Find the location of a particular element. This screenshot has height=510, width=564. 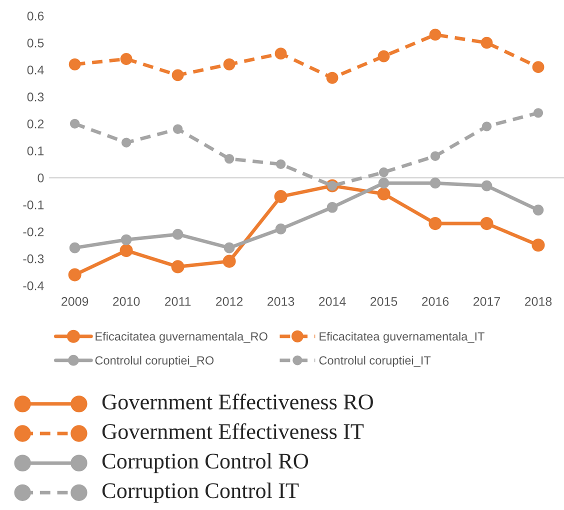

legend-label: Eficacitatea guvernamentala_RO is located at coordinates (182, 337).